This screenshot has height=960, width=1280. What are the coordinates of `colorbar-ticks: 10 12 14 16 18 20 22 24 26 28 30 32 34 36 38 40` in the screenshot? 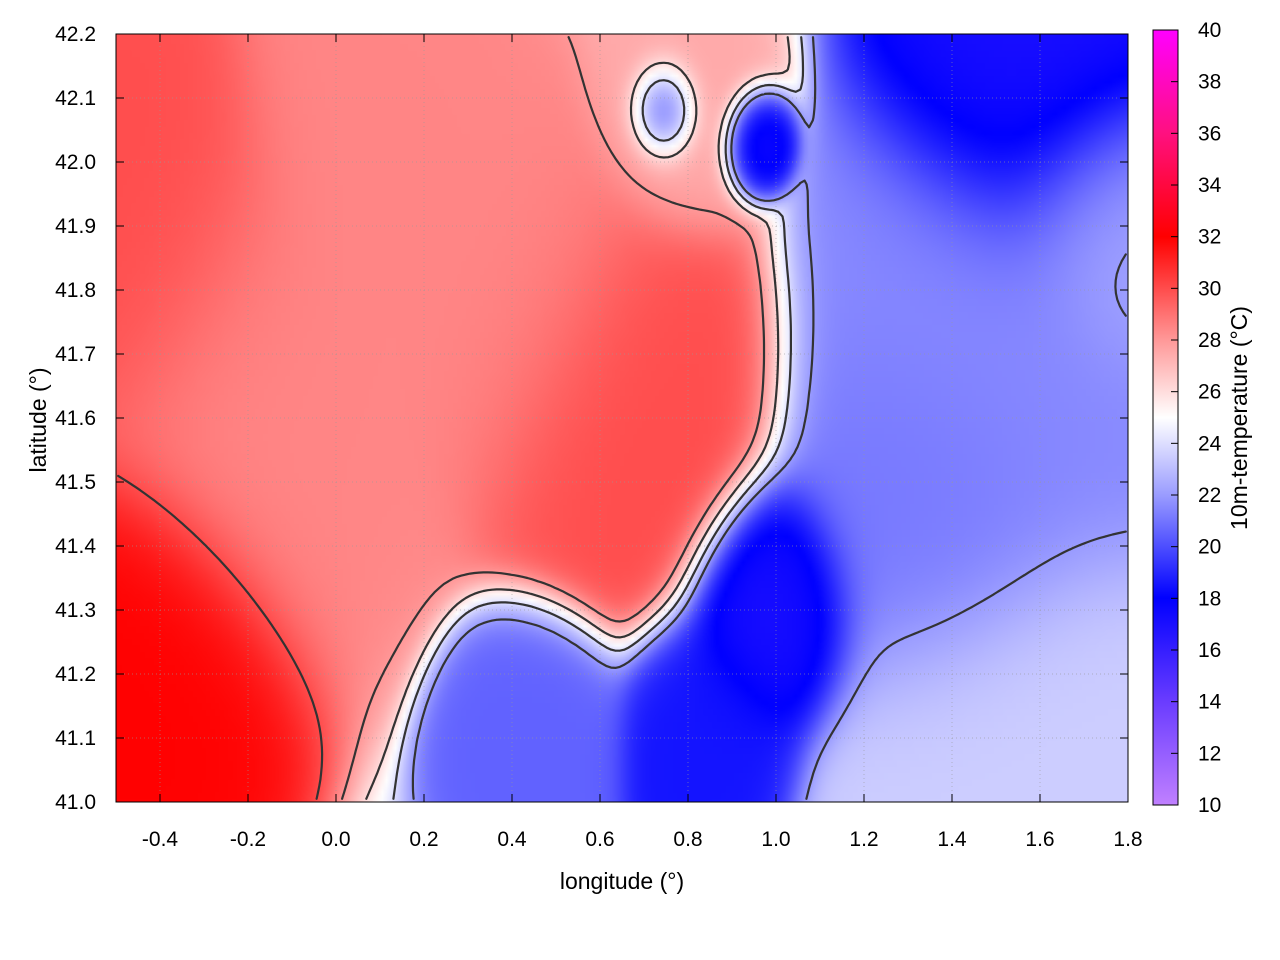 It's located at (1196, 418).